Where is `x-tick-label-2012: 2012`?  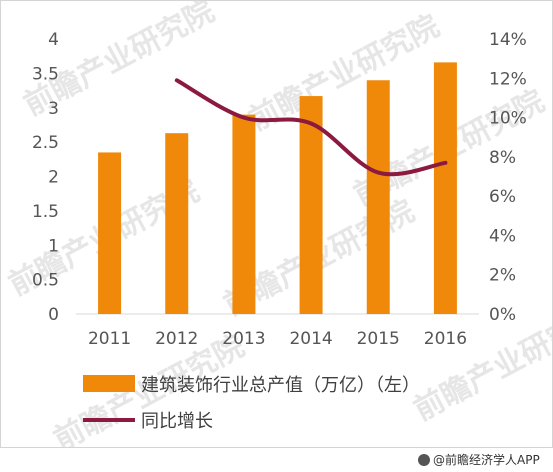
x-tick-label-2012: 2012 is located at coordinates (176, 339).